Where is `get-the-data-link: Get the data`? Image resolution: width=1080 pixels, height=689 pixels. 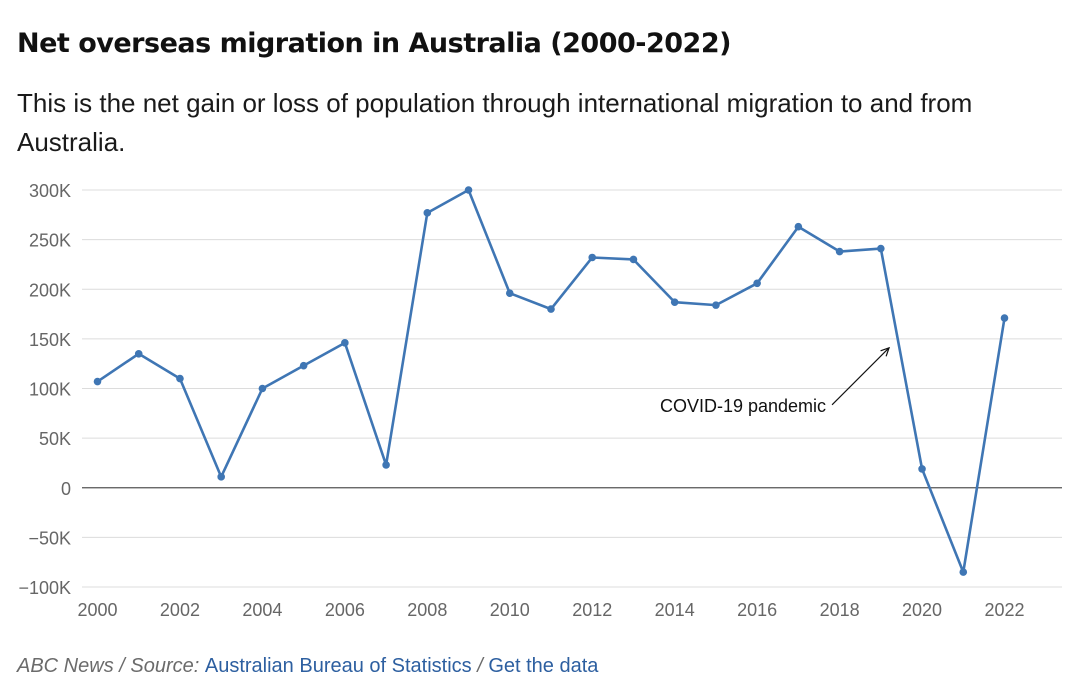
get-the-data-link: Get the data is located at coordinates (543, 666).